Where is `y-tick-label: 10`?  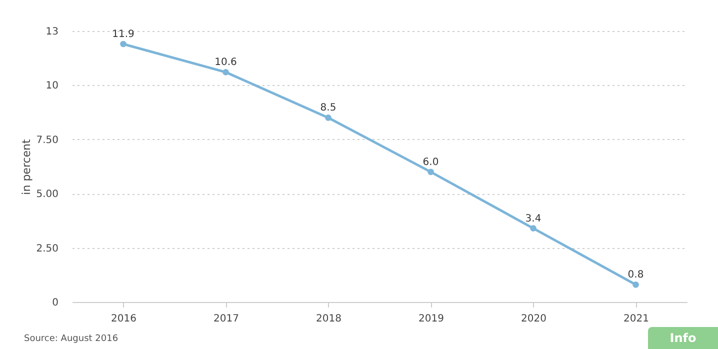 y-tick-label: 10 is located at coordinates (52, 86).